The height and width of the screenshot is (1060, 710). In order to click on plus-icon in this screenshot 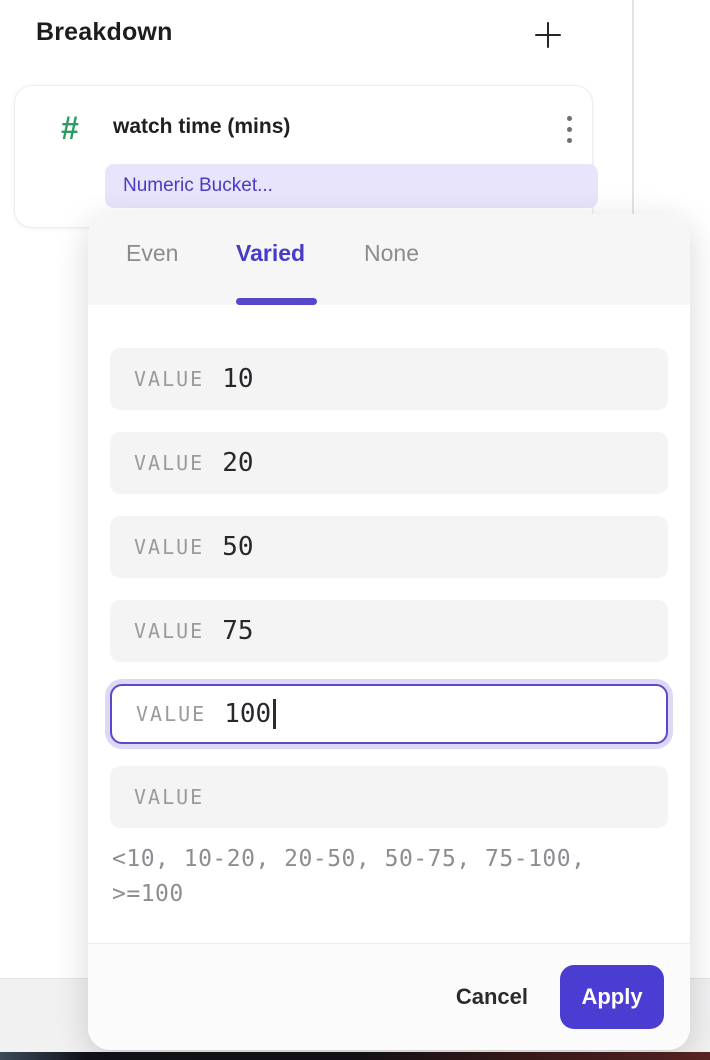, I will do `click(548, 35)`.